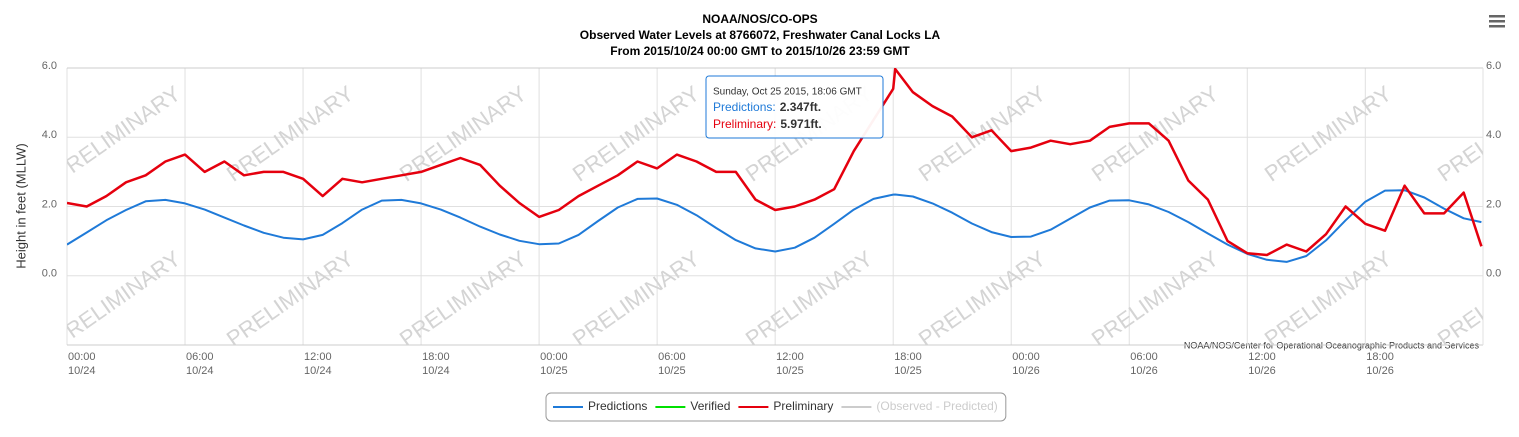 This screenshot has height=437, width=1519. Describe the element at coordinates (49, 204) in the screenshot. I see `y-tick-label: 2.0` at that location.